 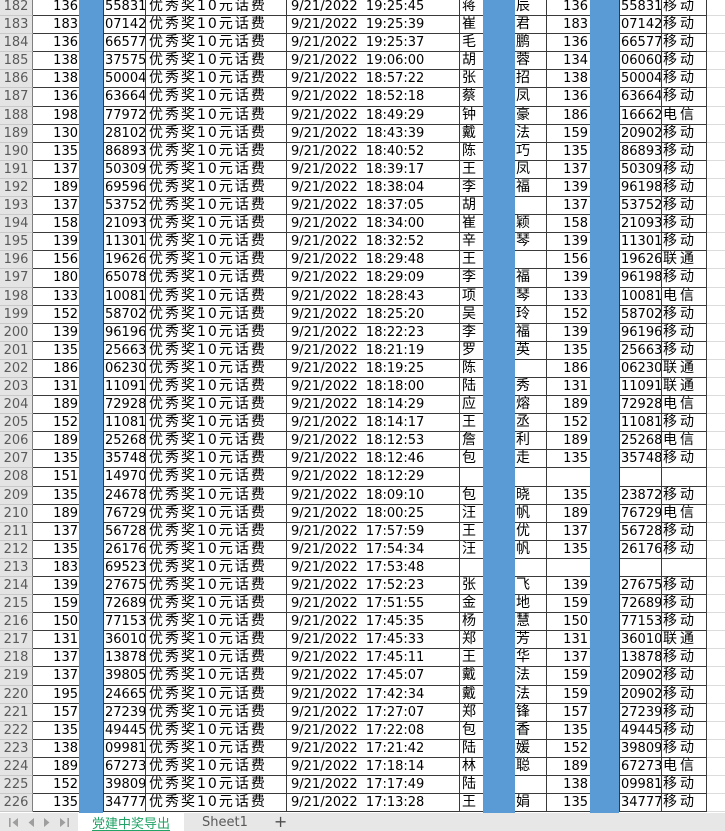 What do you see at coordinates (583, 296) in the screenshot?
I see `phone2-prefix-cell: 133` at bounding box center [583, 296].